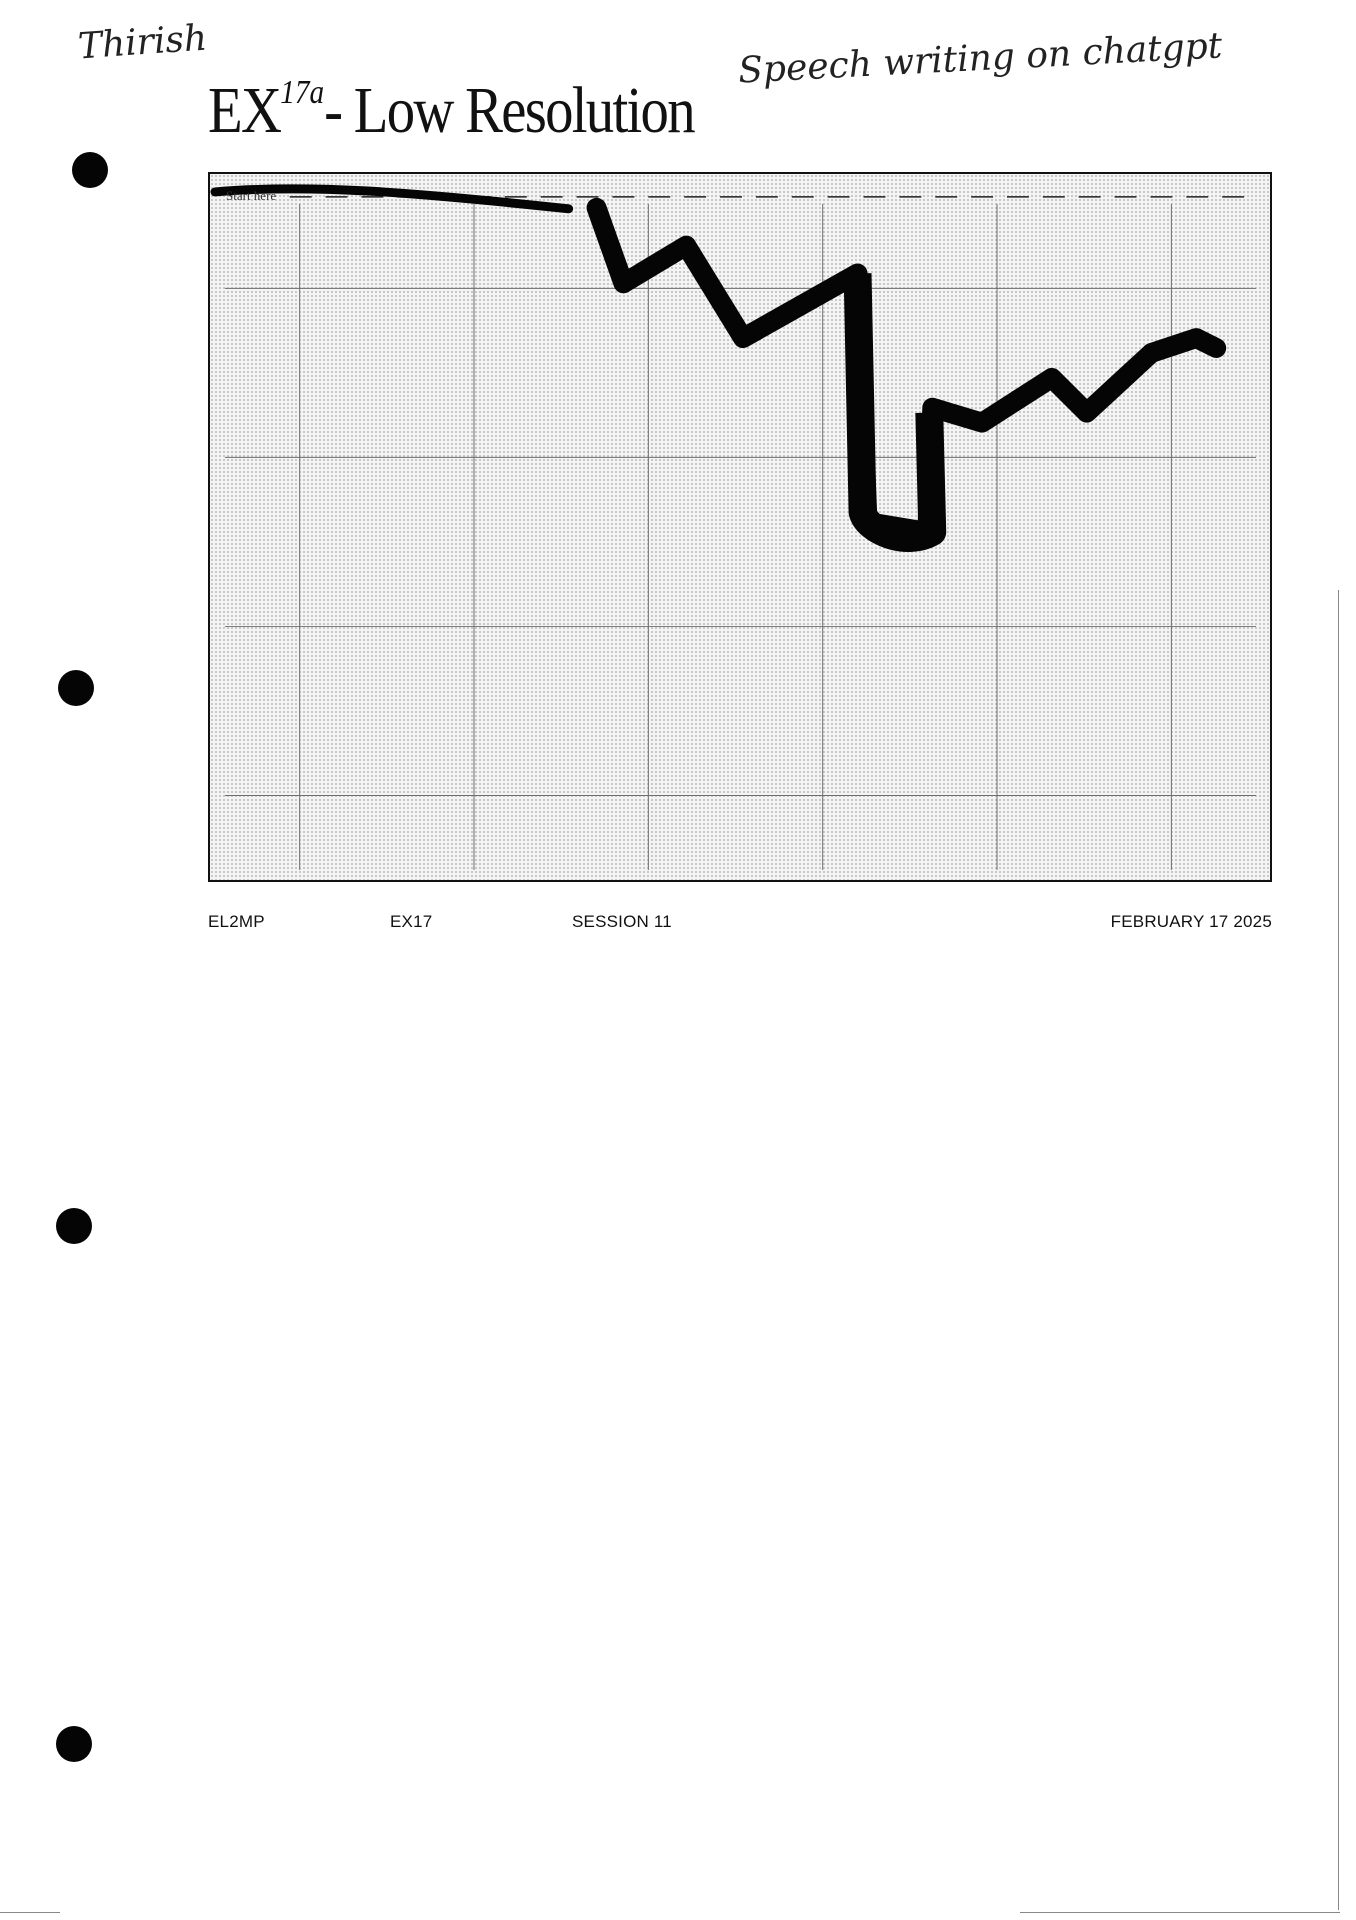  Describe the element at coordinates (251, 195) in the screenshot. I see `start-label: Start here` at that location.